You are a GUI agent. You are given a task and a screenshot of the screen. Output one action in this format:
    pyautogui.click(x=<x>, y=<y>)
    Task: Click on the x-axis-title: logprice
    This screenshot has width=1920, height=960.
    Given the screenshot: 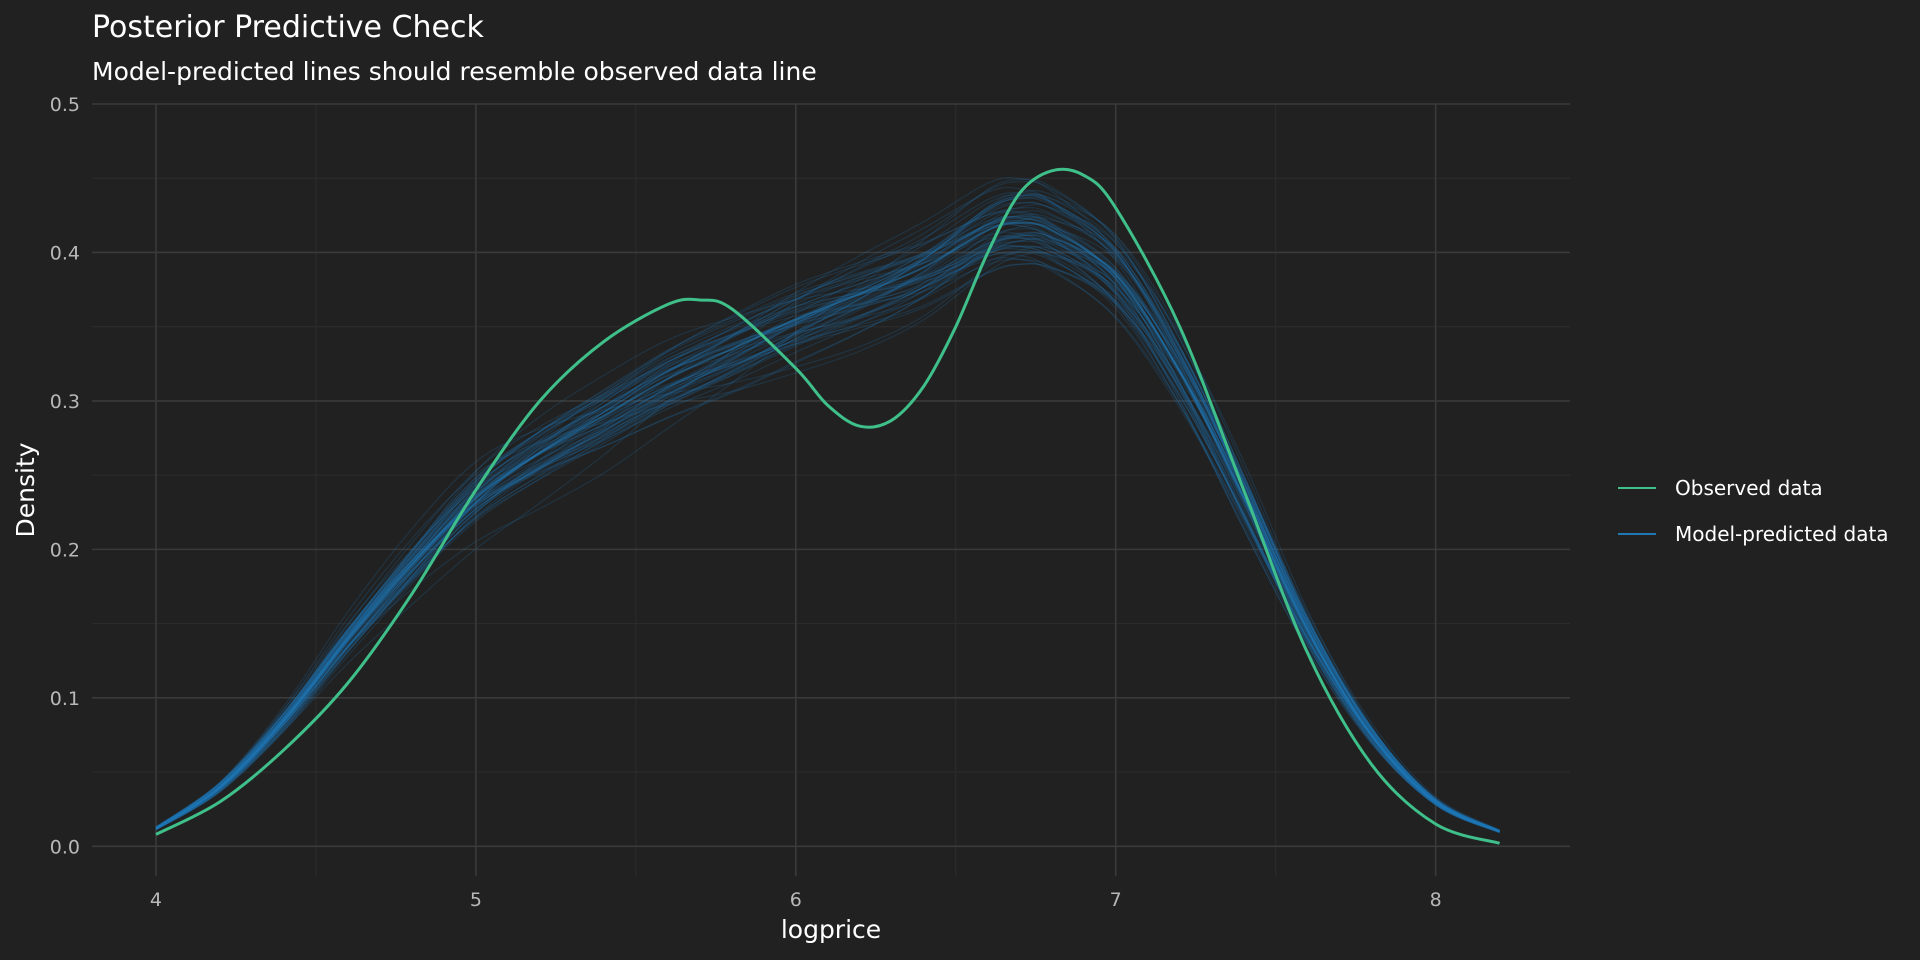 What is the action you would take?
    pyautogui.click(x=831, y=929)
    